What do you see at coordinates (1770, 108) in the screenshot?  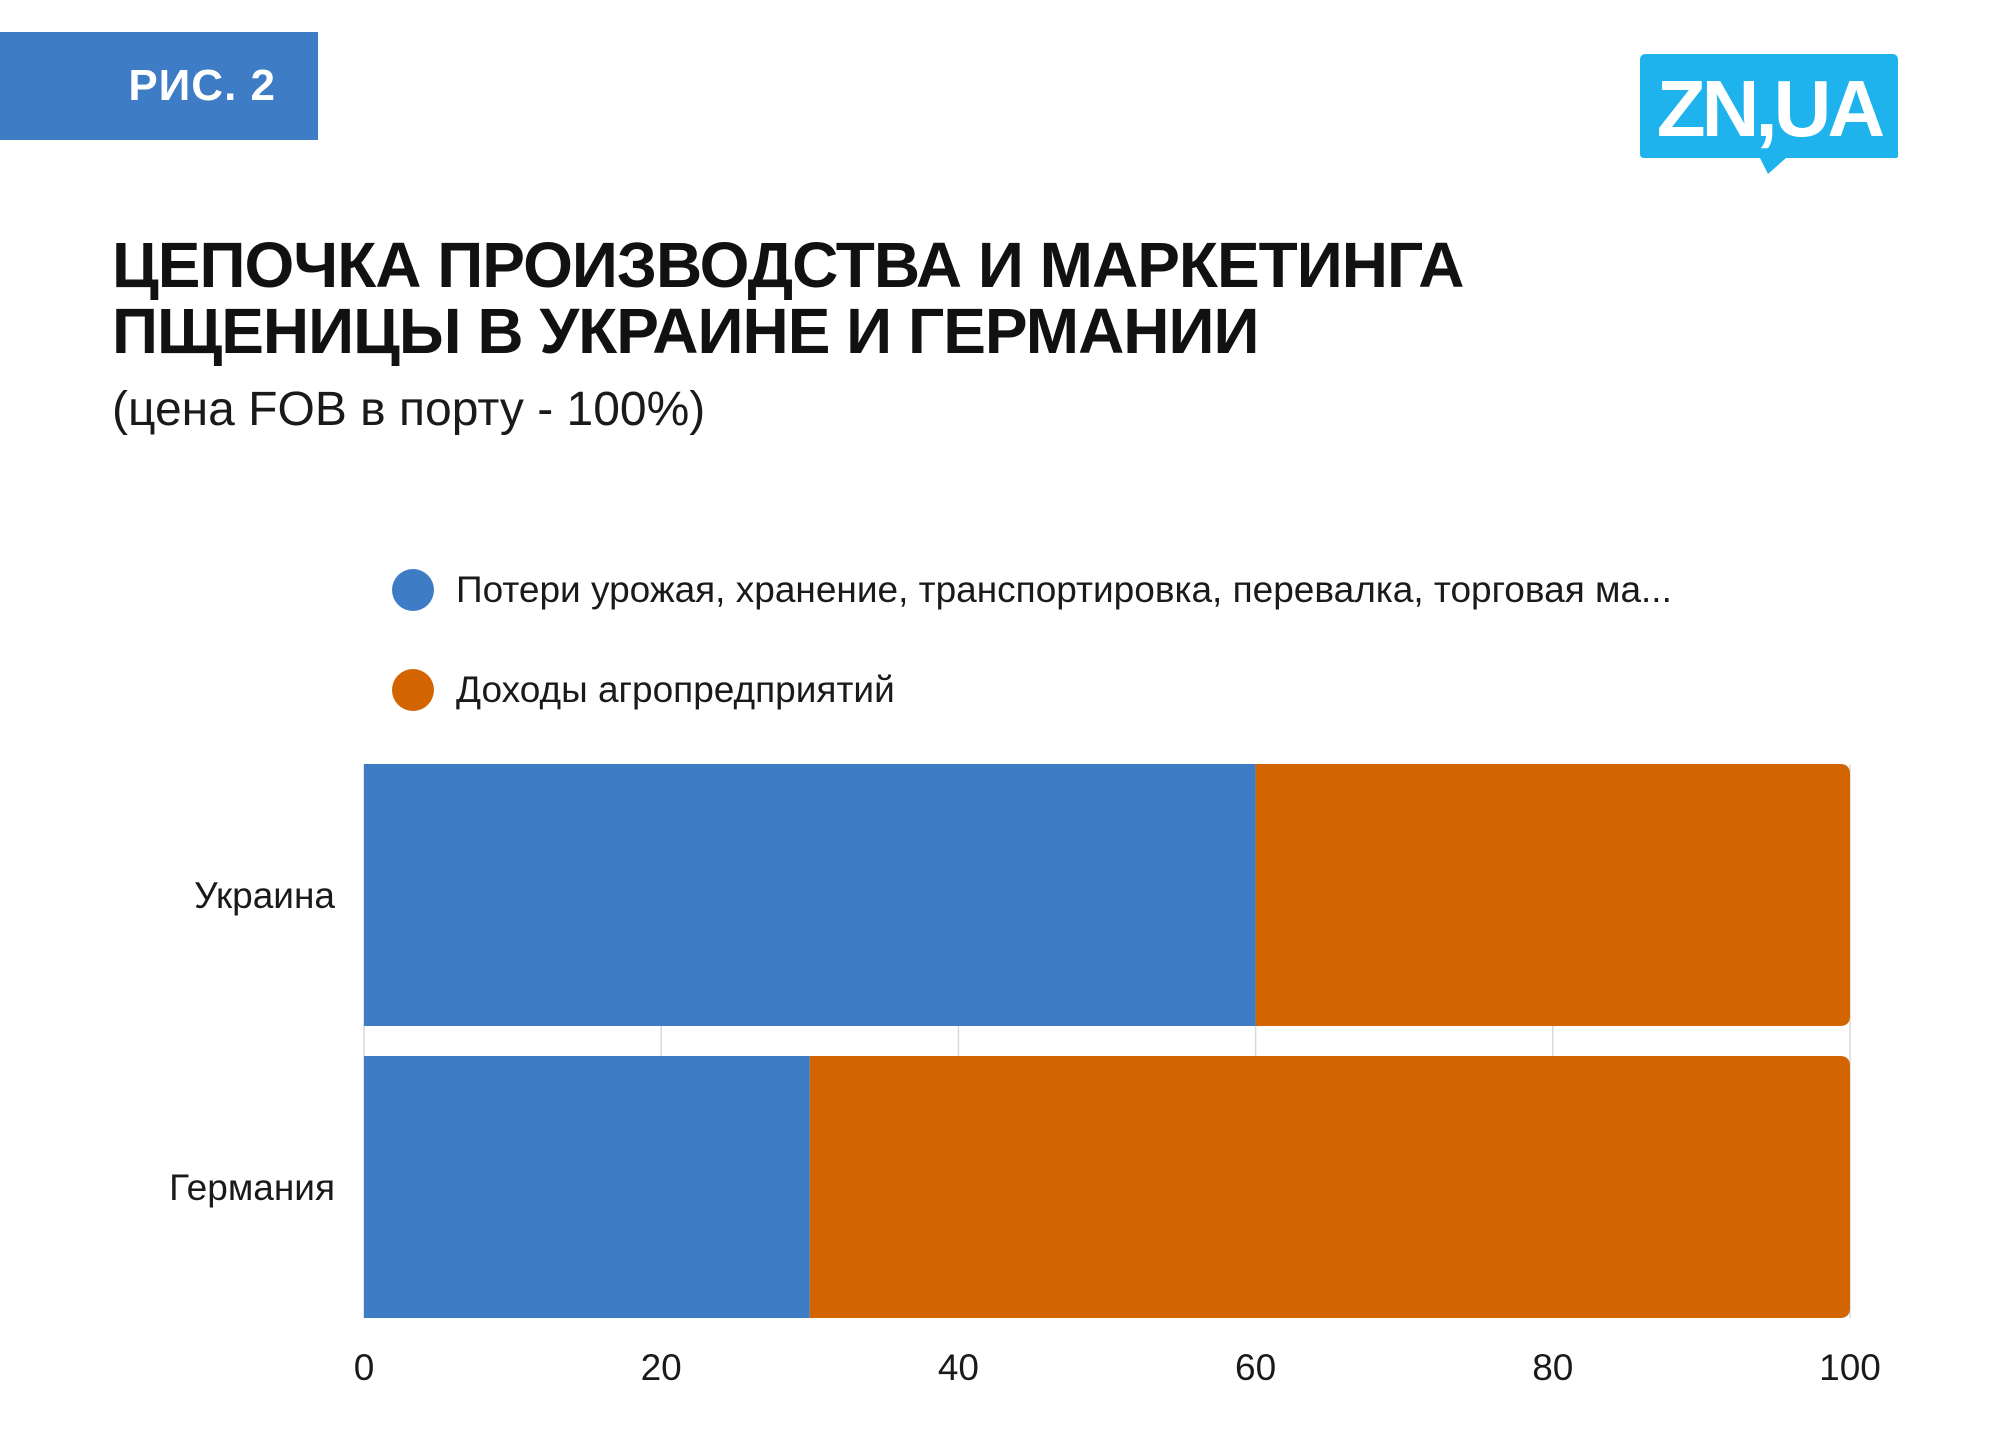 I see `logo-text: ZN,UA` at bounding box center [1770, 108].